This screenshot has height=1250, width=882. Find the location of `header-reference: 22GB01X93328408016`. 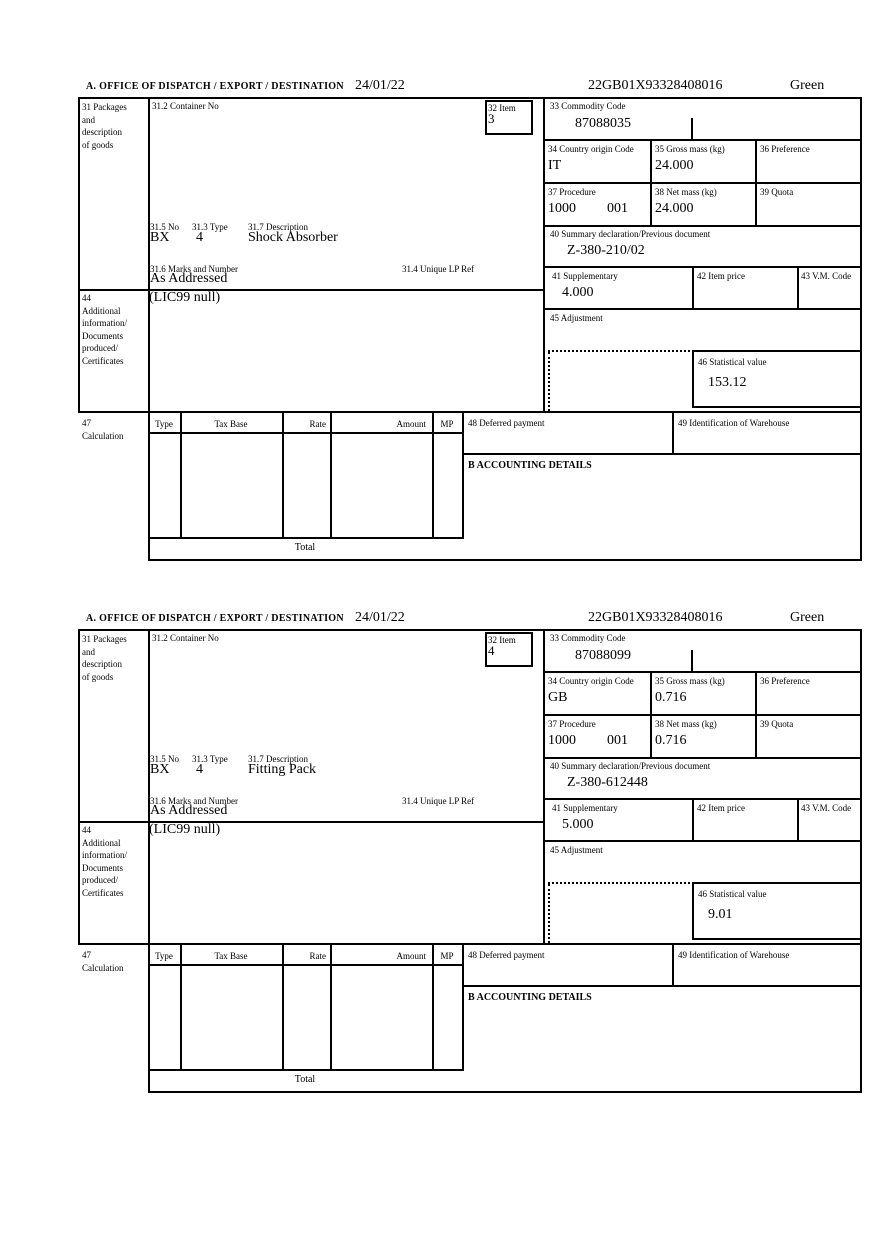

header-reference: 22GB01X93328408016 is located at coordinates (655, 85).